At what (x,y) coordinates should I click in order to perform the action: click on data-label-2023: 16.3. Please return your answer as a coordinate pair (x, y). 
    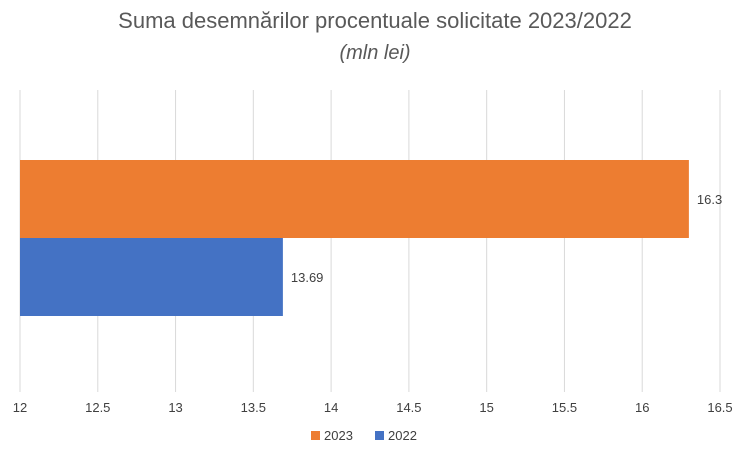
    Looking at the image, I should click on (709, 199).